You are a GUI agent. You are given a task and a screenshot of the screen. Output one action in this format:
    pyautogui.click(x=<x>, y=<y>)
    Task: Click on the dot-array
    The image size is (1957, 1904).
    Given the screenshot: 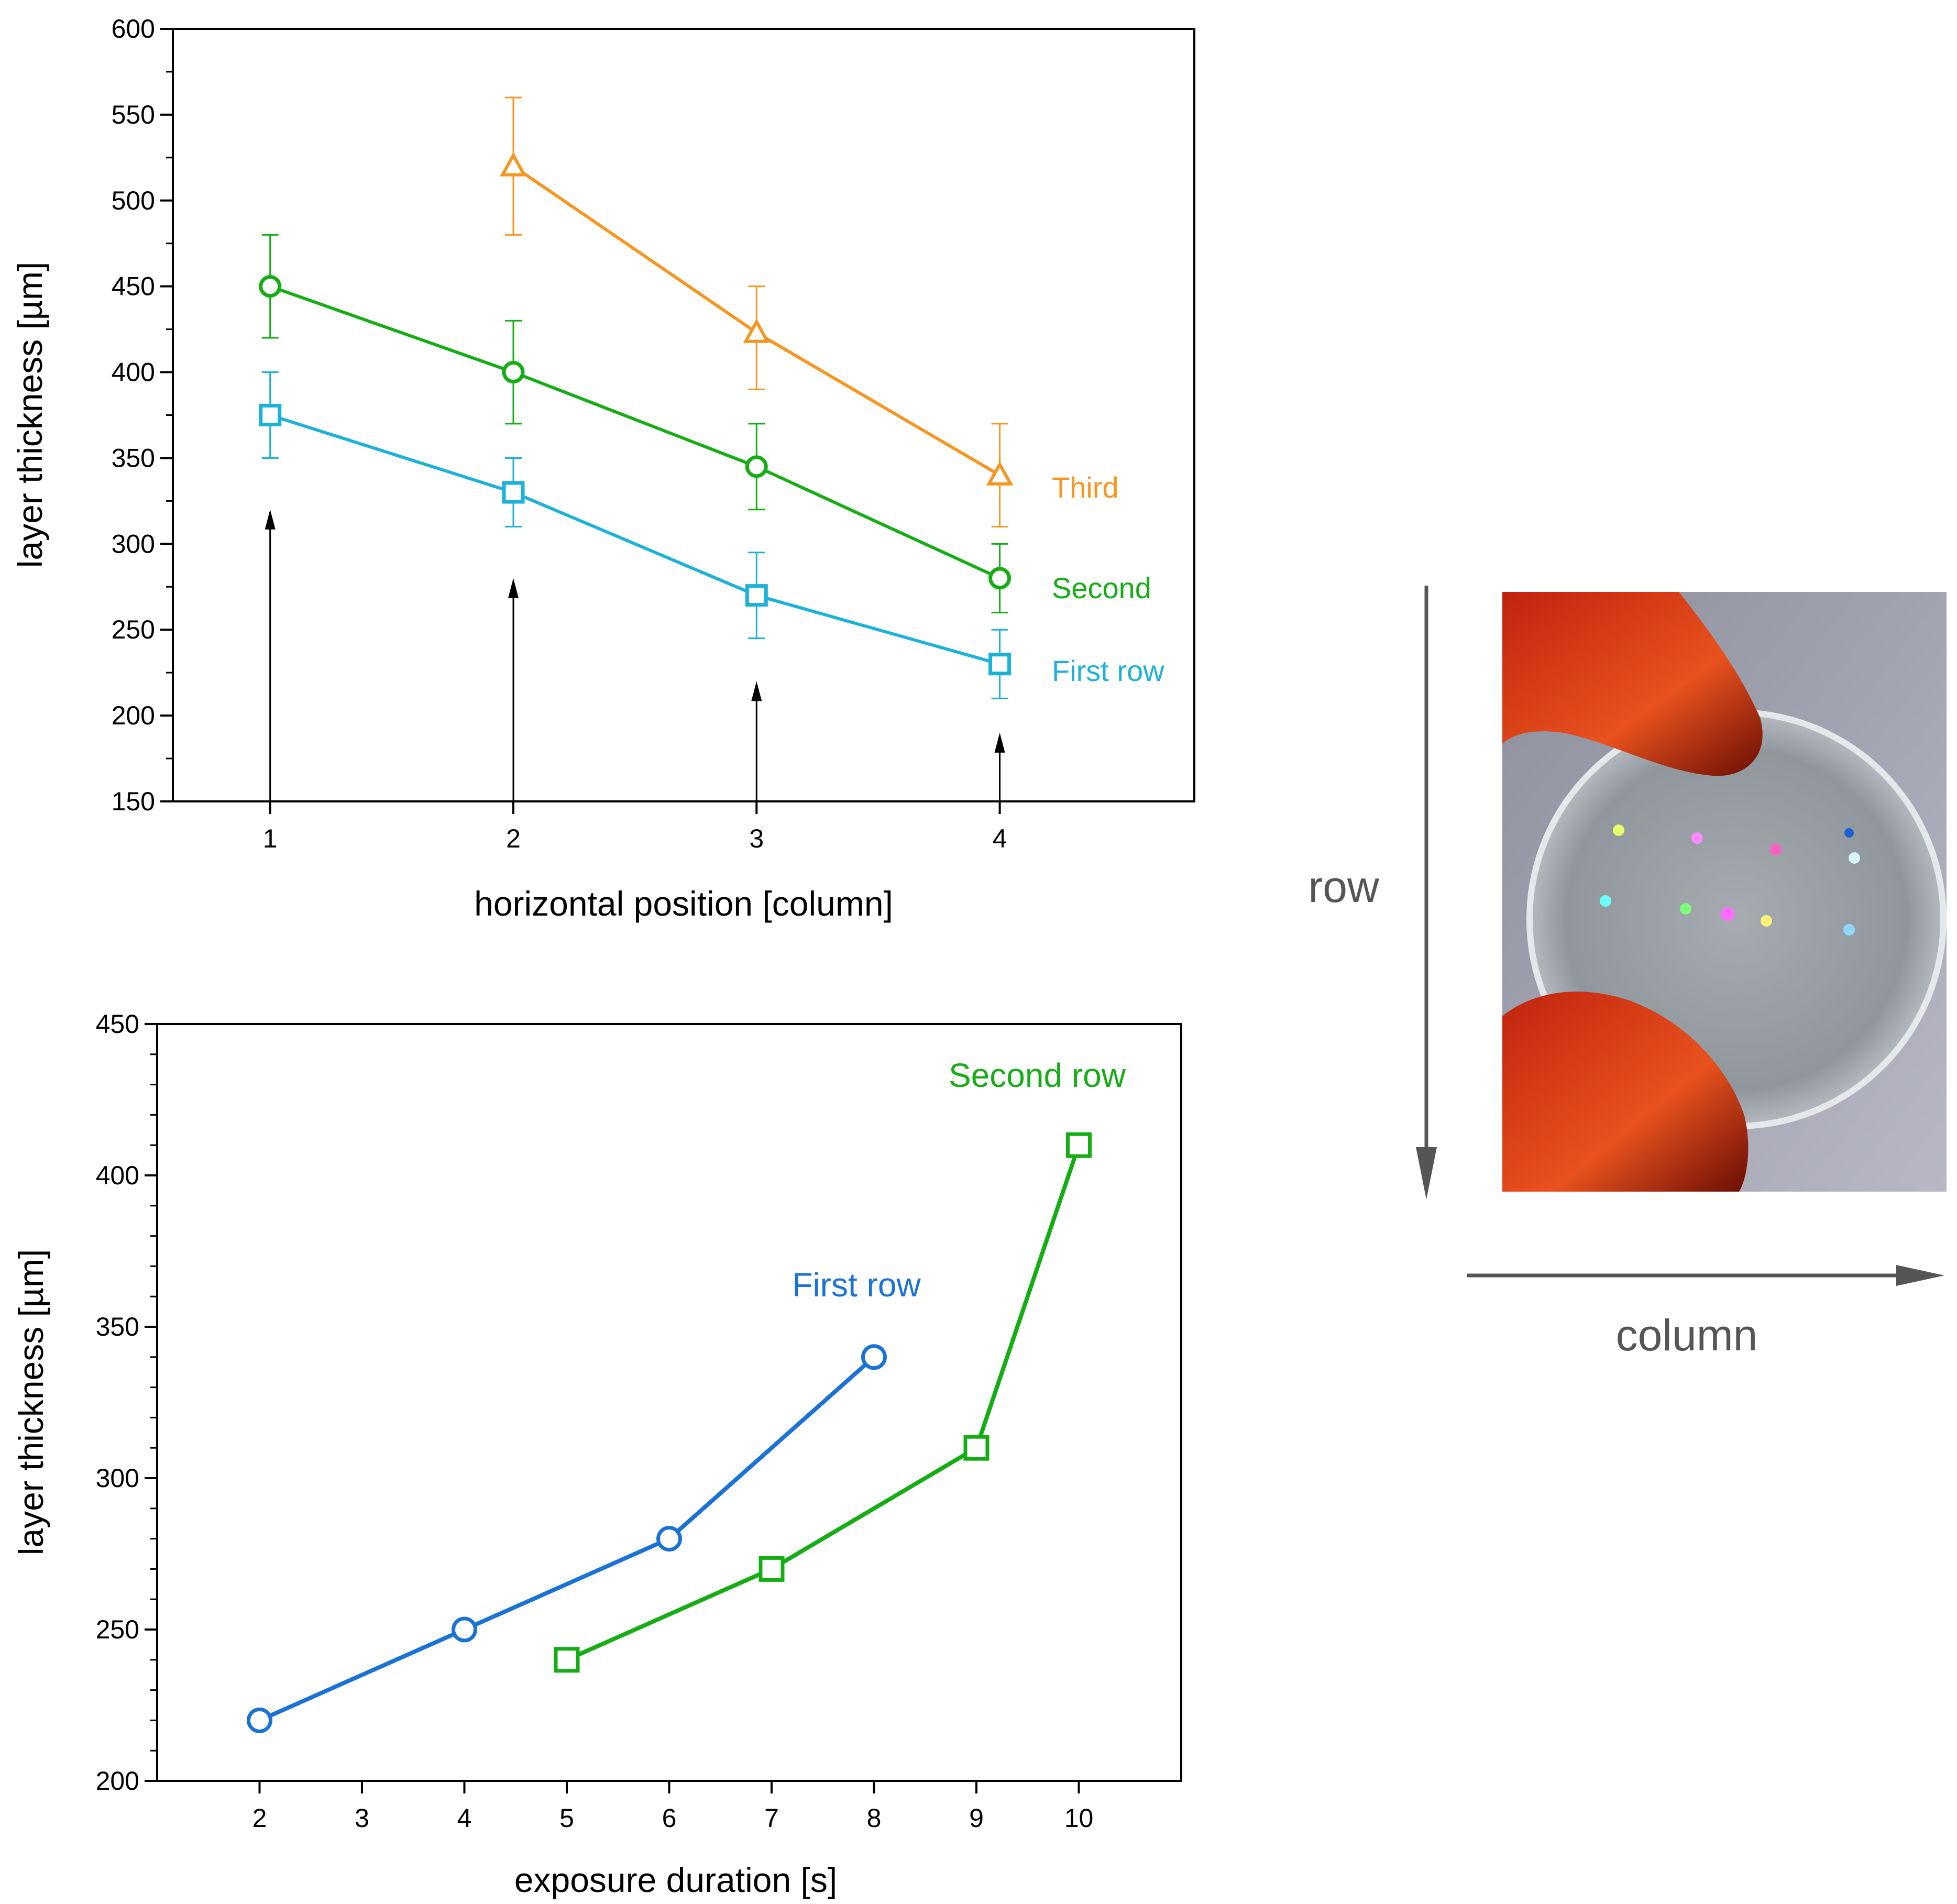 What is the action you would take?
    pyautogui.click(x=1730, y=880)
    